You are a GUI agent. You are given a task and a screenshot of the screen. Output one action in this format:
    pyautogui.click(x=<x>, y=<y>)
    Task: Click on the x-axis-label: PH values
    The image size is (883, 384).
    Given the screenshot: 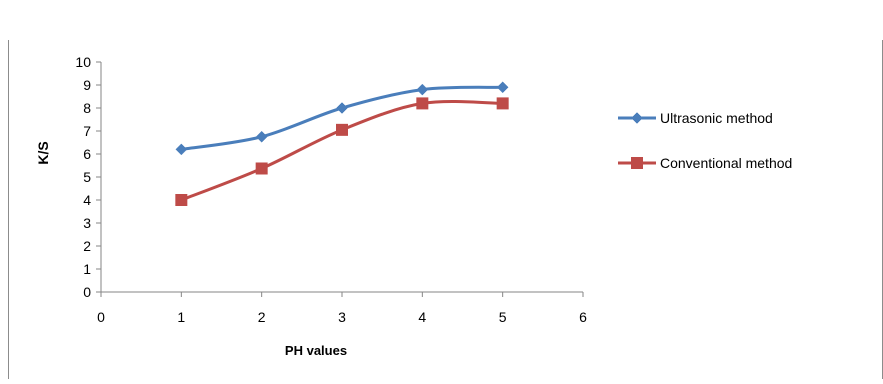 What is the action you would take?
    pyautogui.click(x=316, y=350)
    